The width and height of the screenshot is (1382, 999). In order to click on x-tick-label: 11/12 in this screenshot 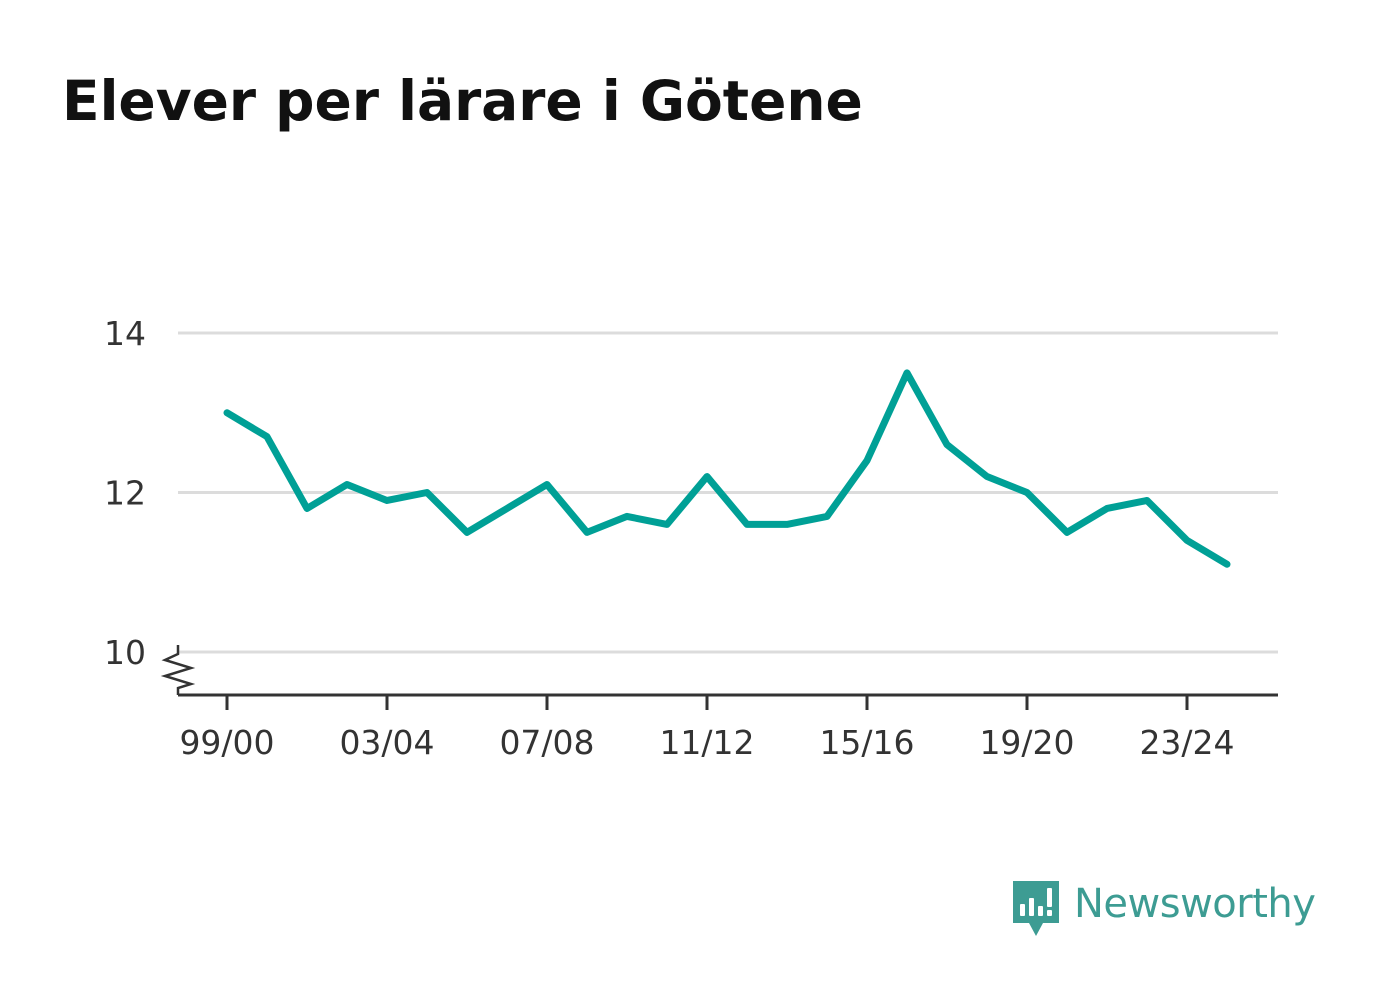, I will do `click(706, 742)`.